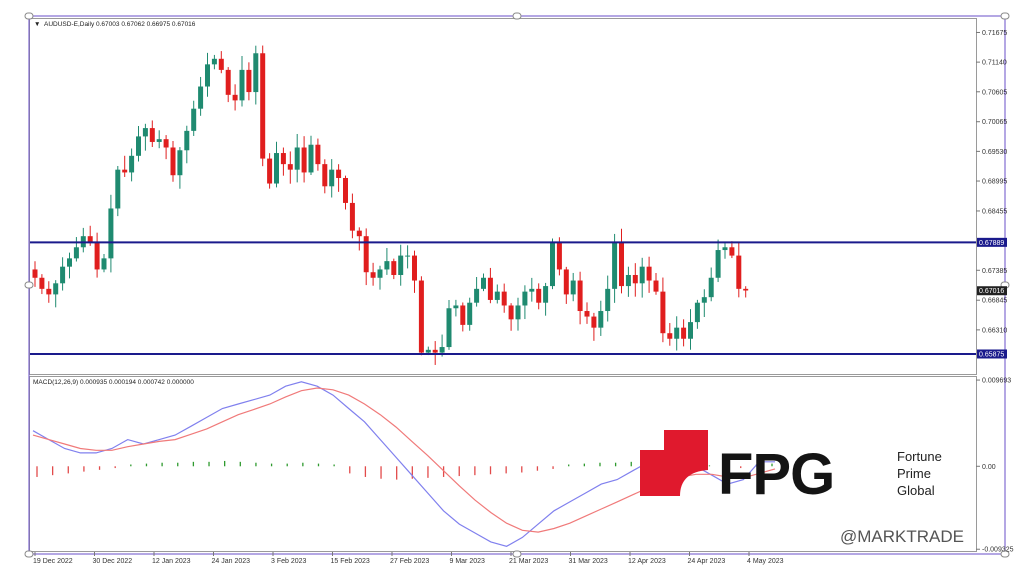 The width and height of the screenshot is (1019, 574). What do you see at coordinates (404, 470) in the screenshot?
I see `macd-histogram` at bounding box center [404, 470].